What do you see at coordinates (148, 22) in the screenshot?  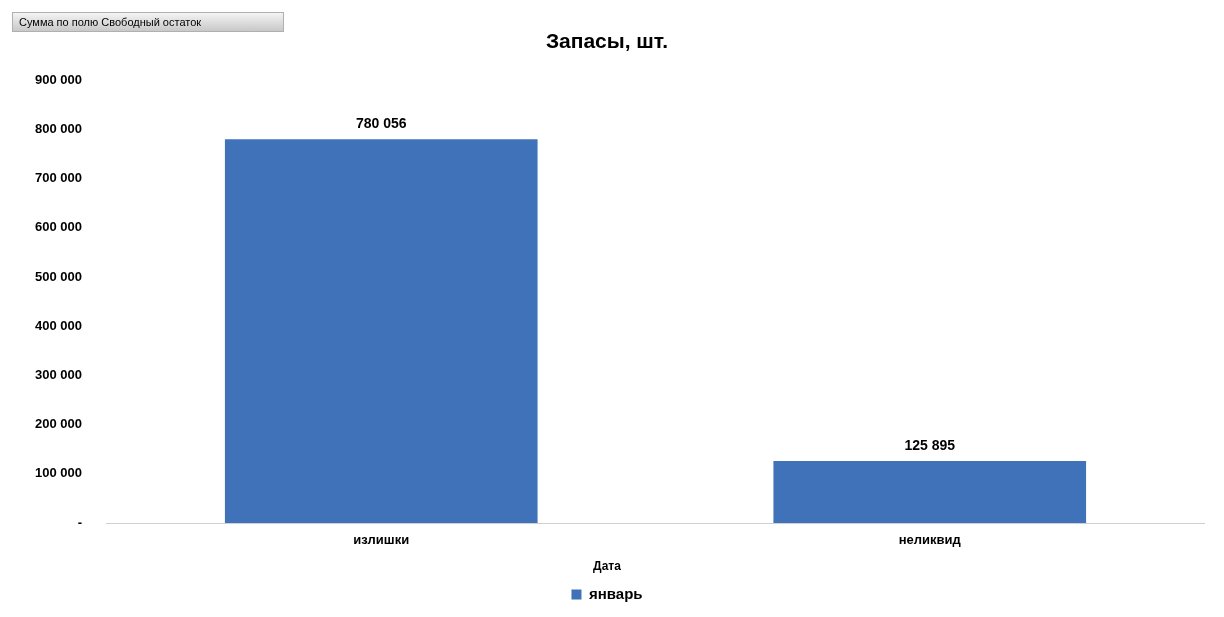 I see `text: Сумма по полю Свободный остаток` at bounding box center [148, 22].